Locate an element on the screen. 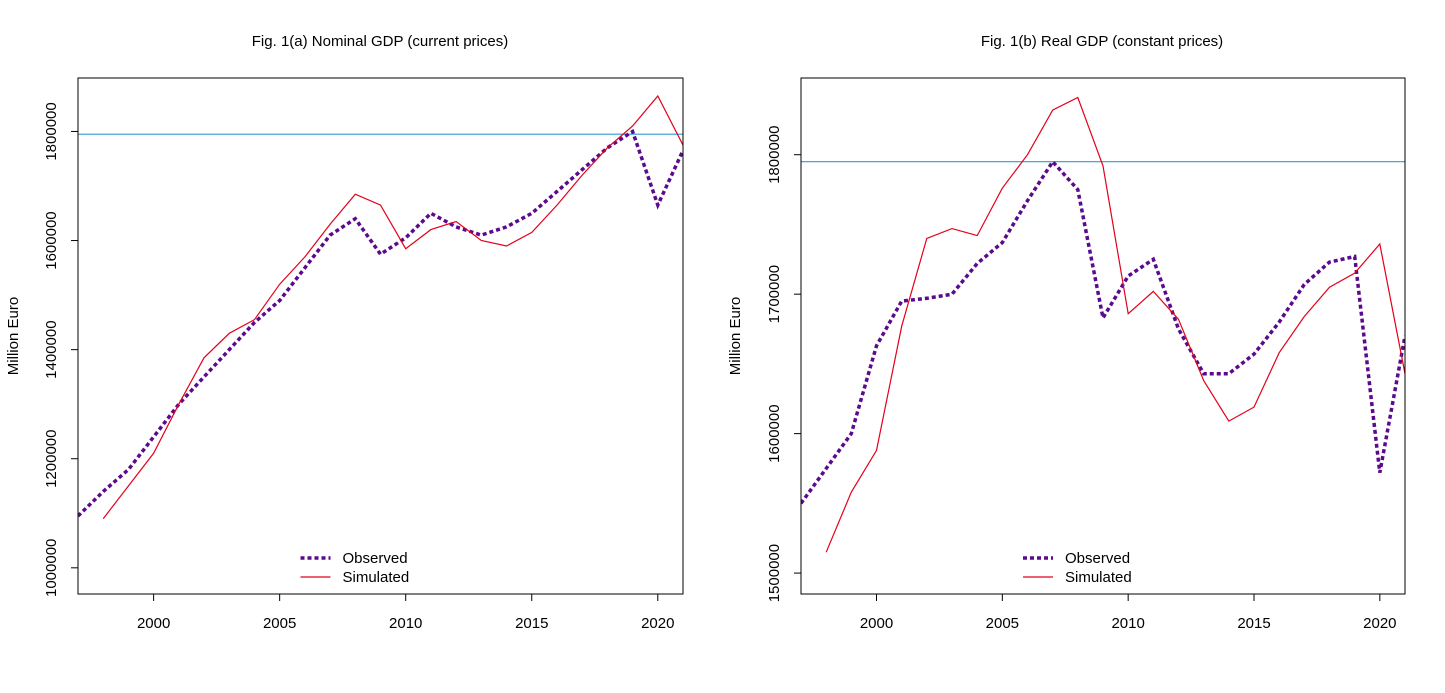 The image size is (1445, 693). y-tick-label: 1400000 is located at coordinates (51, 349).